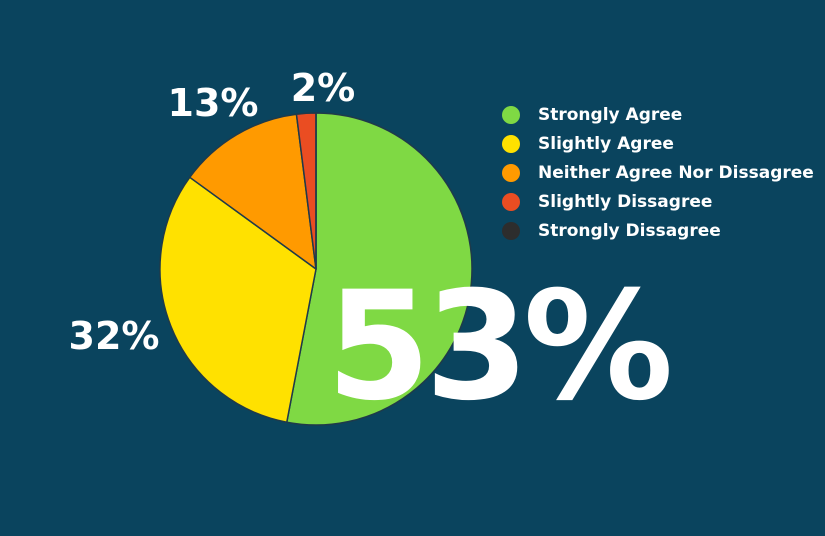 The height and width of the screenshot is (536, 825). I want to click on legend-item: Strongly Dissagree, so click(657, 230).